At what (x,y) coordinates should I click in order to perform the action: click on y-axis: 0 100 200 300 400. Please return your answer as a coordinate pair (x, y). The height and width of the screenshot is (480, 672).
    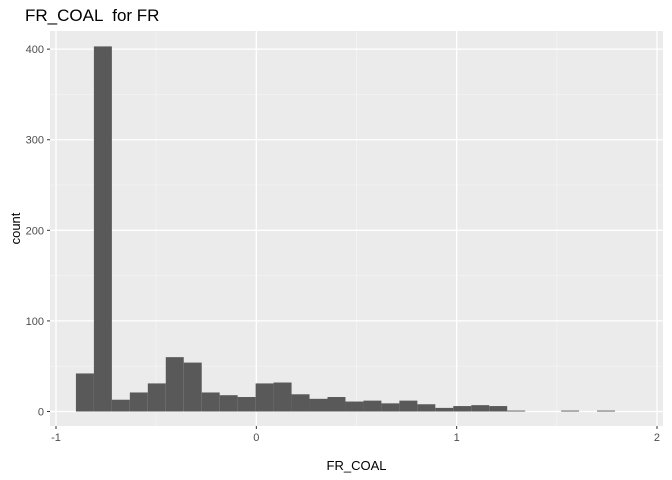
    Looking at the image, I should click on (38, 231).